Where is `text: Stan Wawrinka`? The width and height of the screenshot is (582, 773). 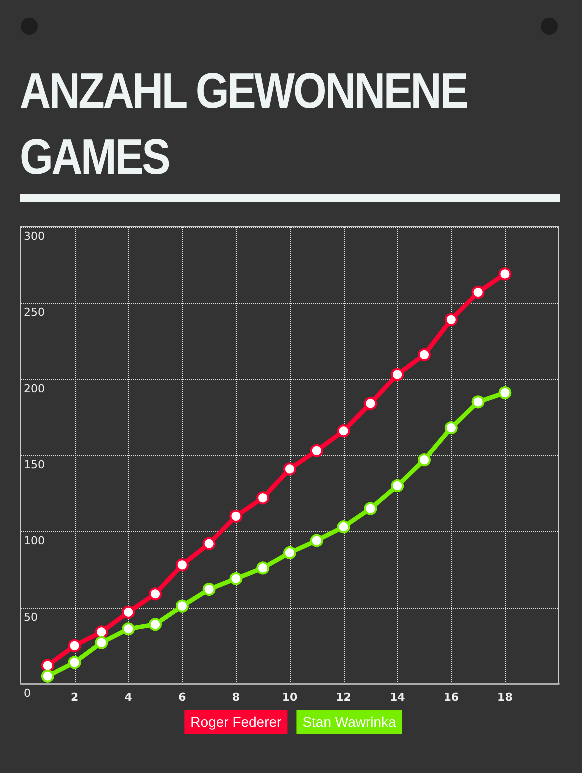
text: Stan Wawrinka is located at coordinates (349, 722).